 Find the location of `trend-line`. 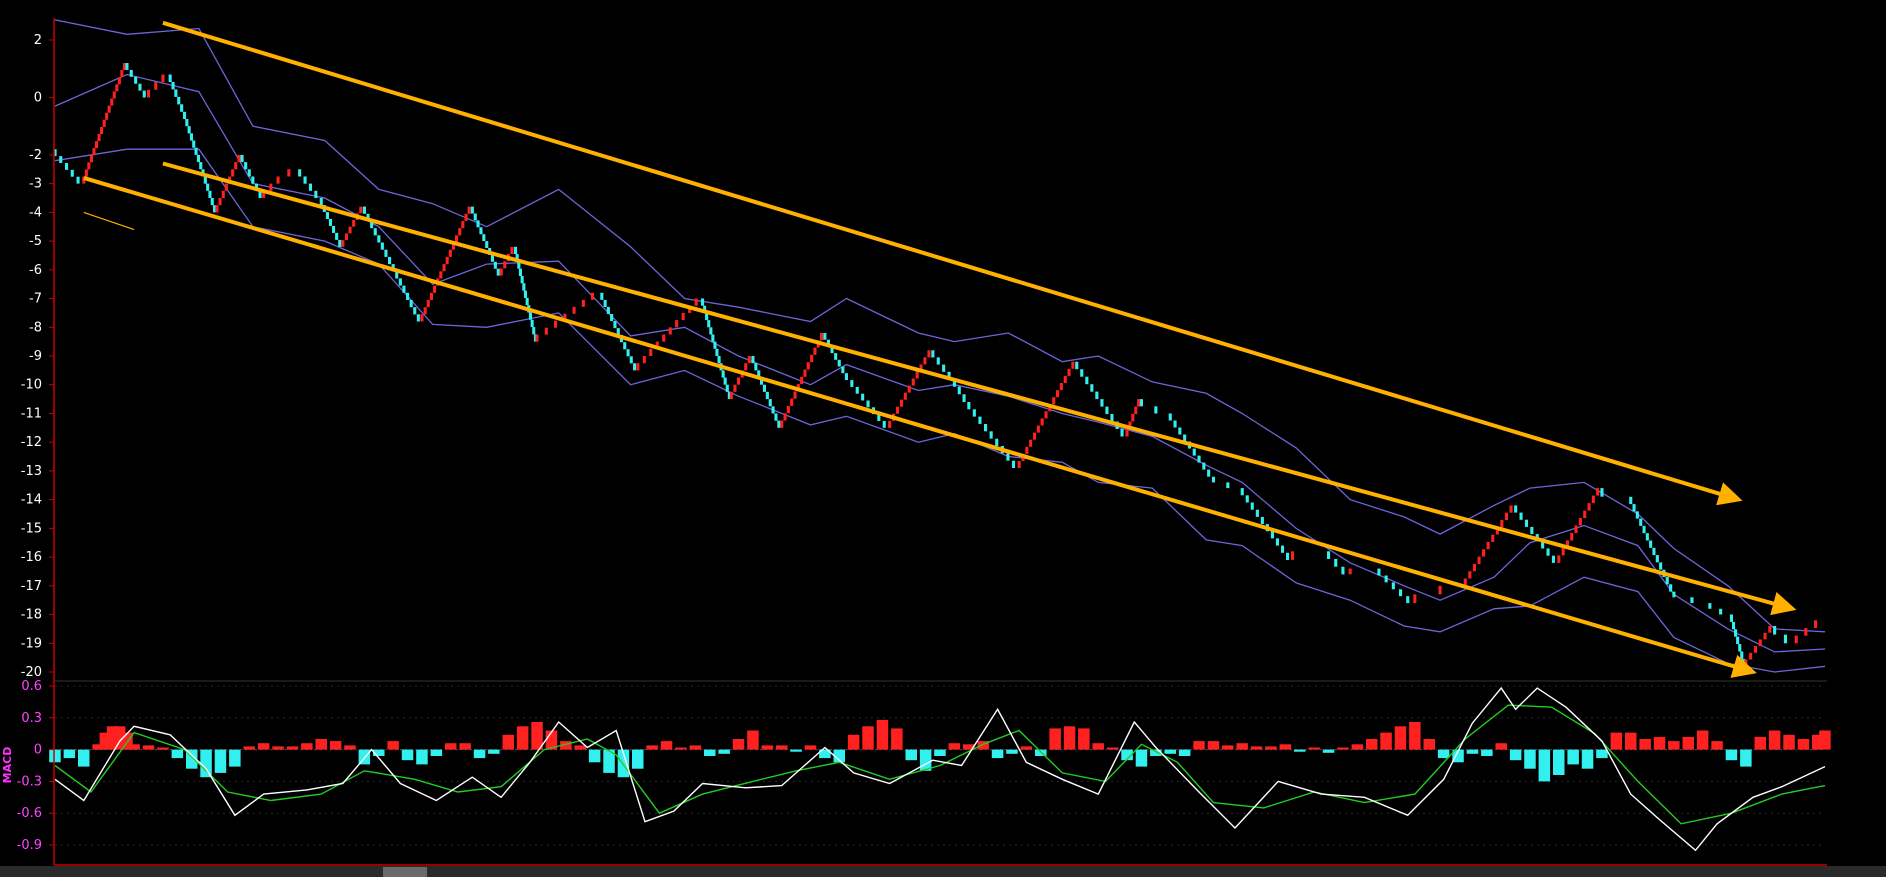

trend-line is located at coordinates (109, 221).